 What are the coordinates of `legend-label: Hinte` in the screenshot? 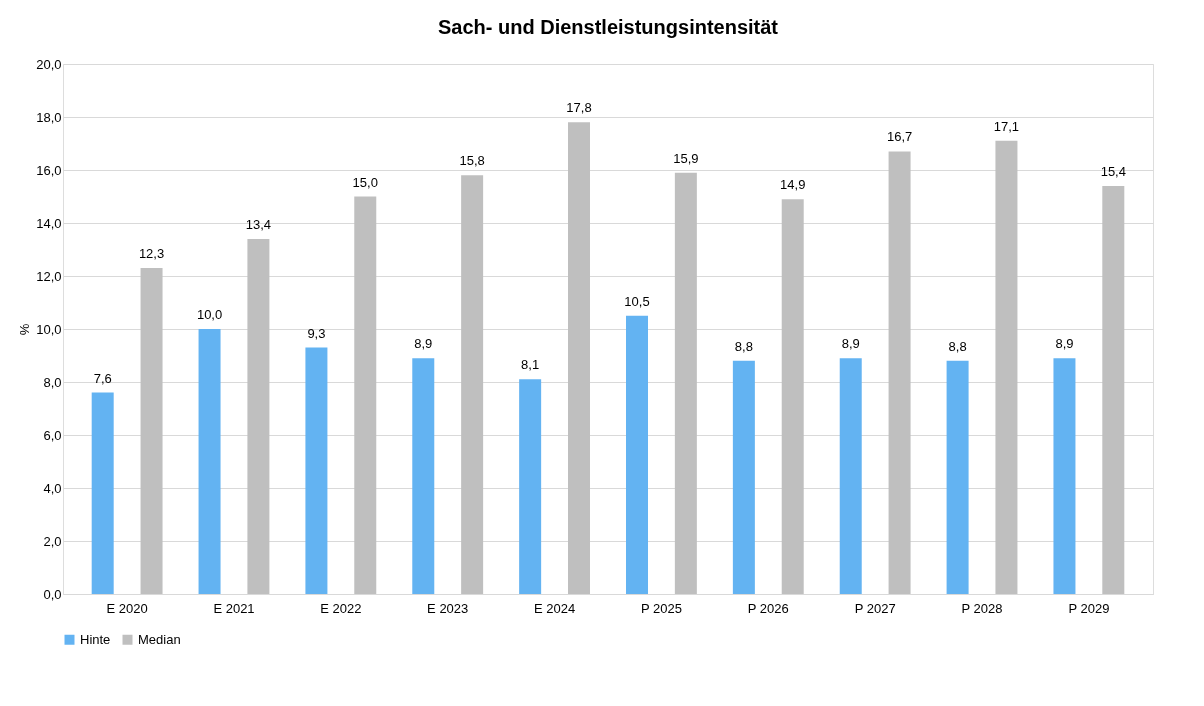 It's located at (95, 639).